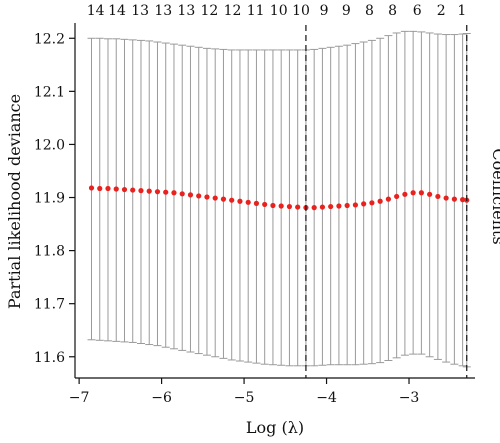 The height and width of the screenshot is (443, 500). What do you see at coordinates (256, 11) in the screenshot?
I see `top-axis-label: 11` at bounding box center [256, 11].